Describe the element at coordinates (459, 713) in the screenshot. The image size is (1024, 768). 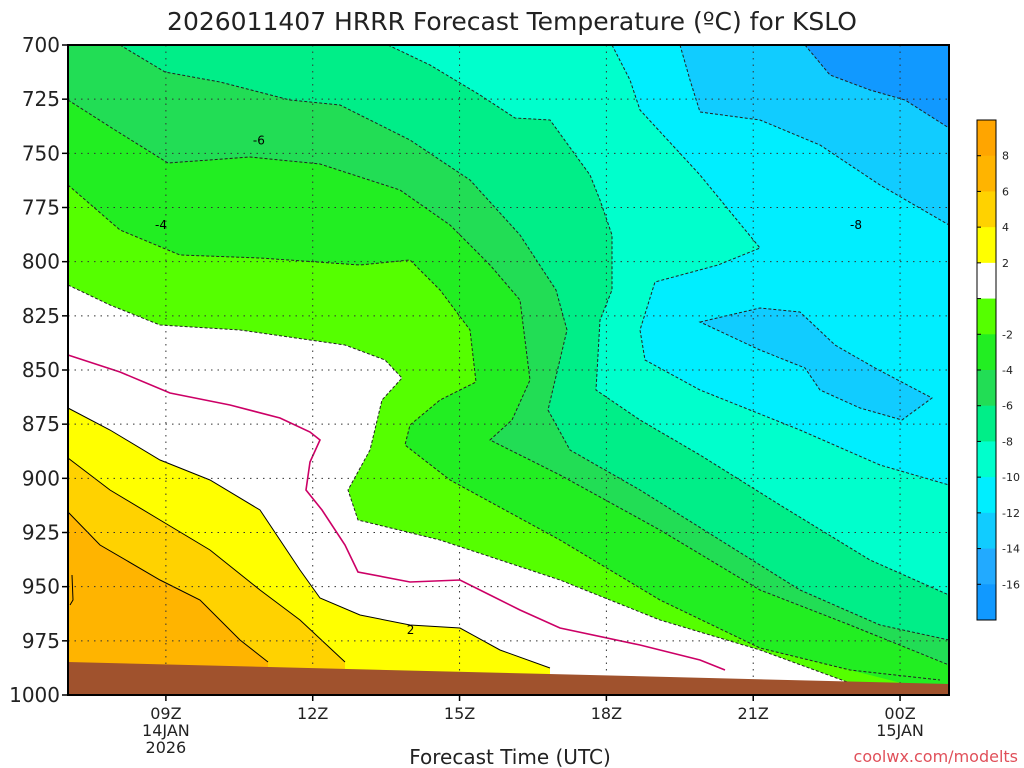
I see `x-tick-label: 15Z` at that location.